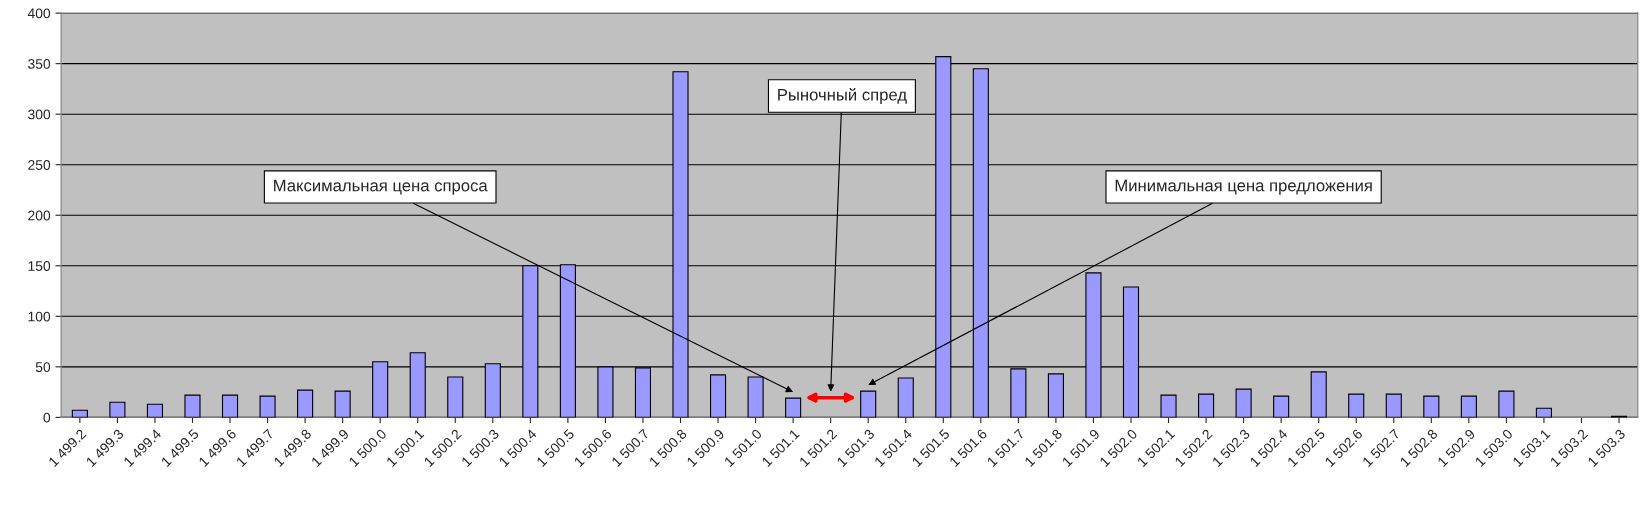 The width and height of the screenshot is (1651, 525). Describe the element at coordinates (39, 215) in the screenshot. I see `y-tick-label: 200` at that location.